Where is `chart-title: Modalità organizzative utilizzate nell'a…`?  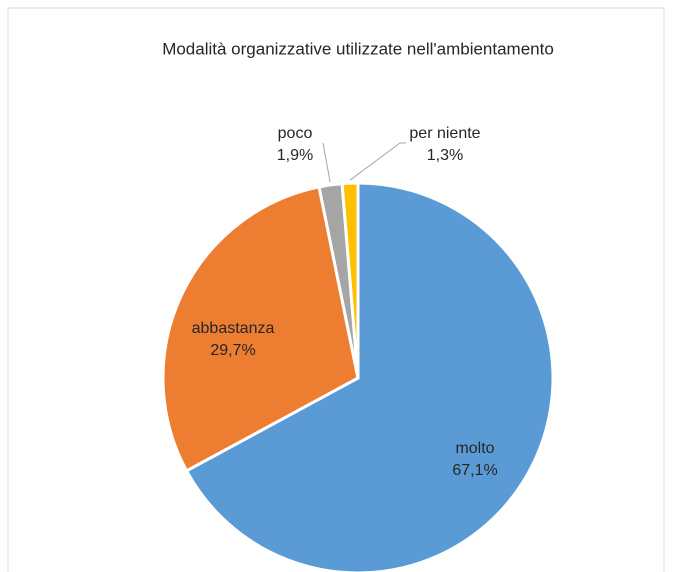
chart-title: Modalità organizzative utilizzate nell'a… is located at coordinates (358, 48).